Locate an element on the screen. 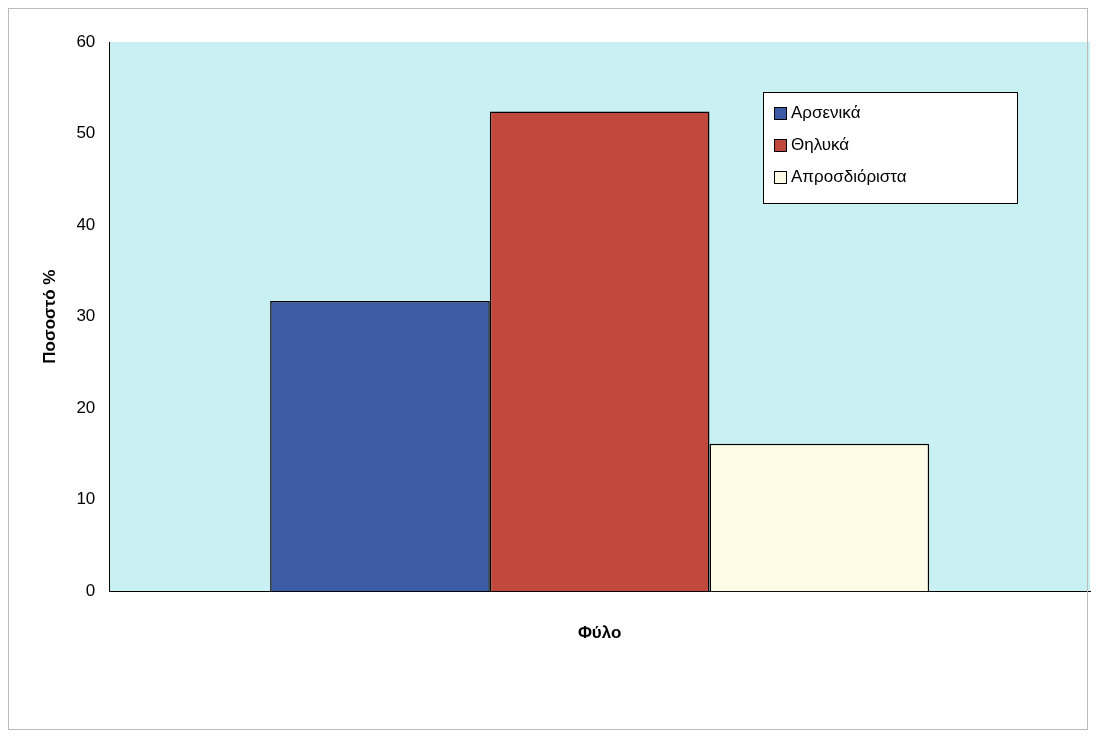 The image size is (1096, 738). y-tick-label: 50 is located at coordinates (86, 133).